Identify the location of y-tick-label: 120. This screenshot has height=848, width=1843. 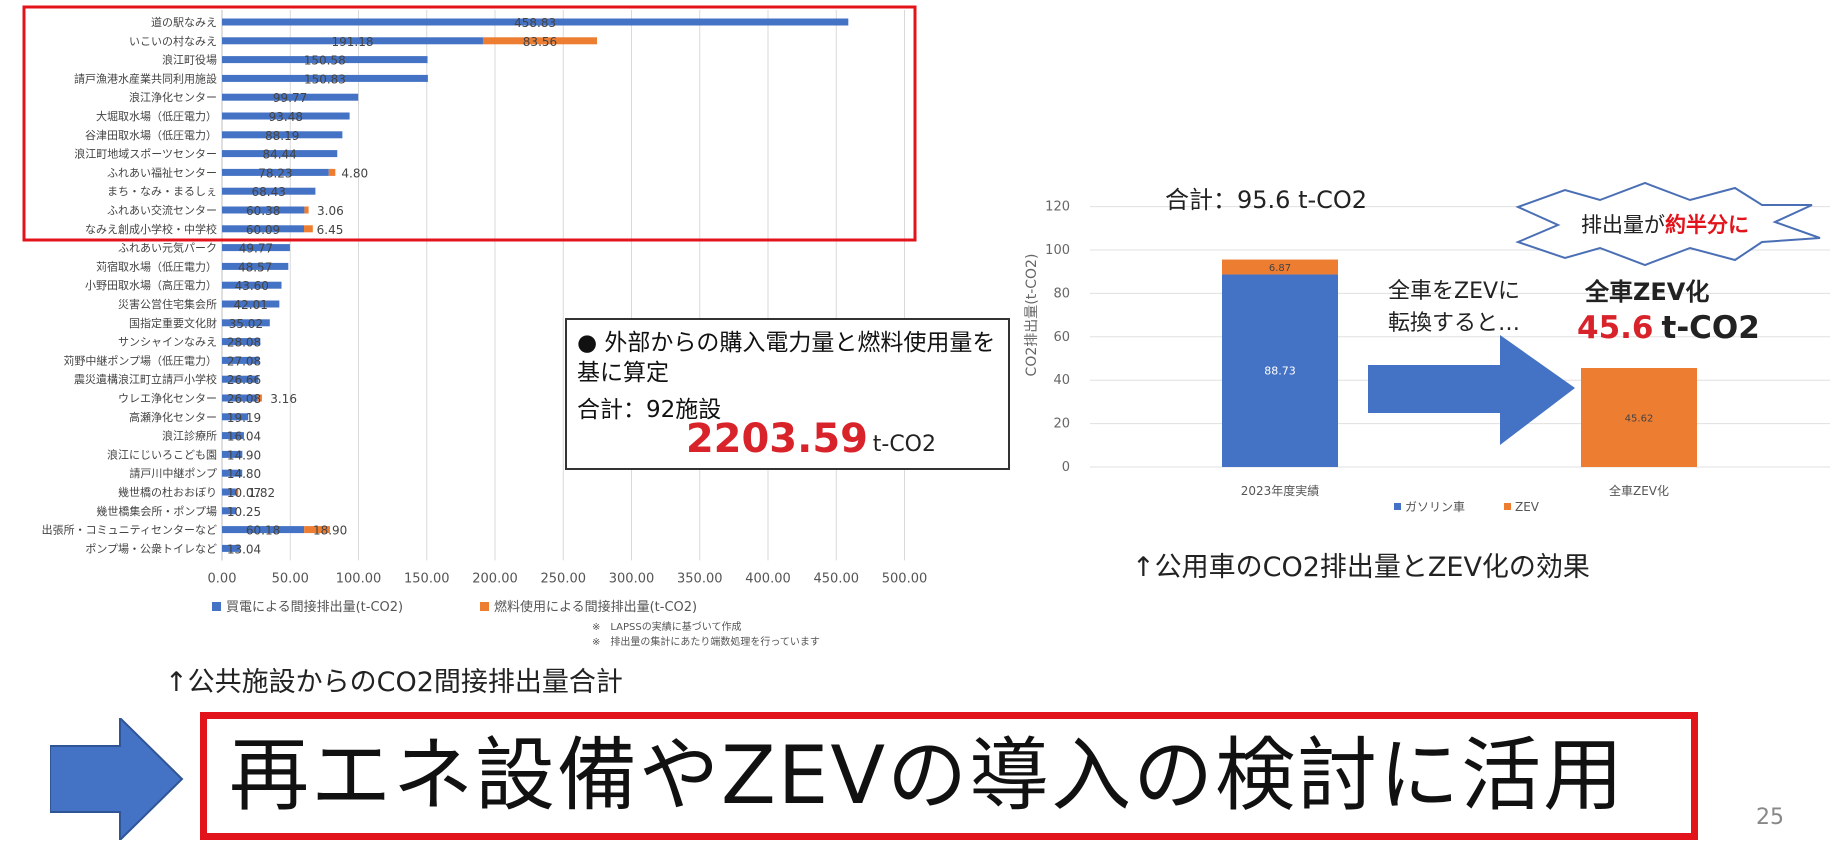
(1057, 207).